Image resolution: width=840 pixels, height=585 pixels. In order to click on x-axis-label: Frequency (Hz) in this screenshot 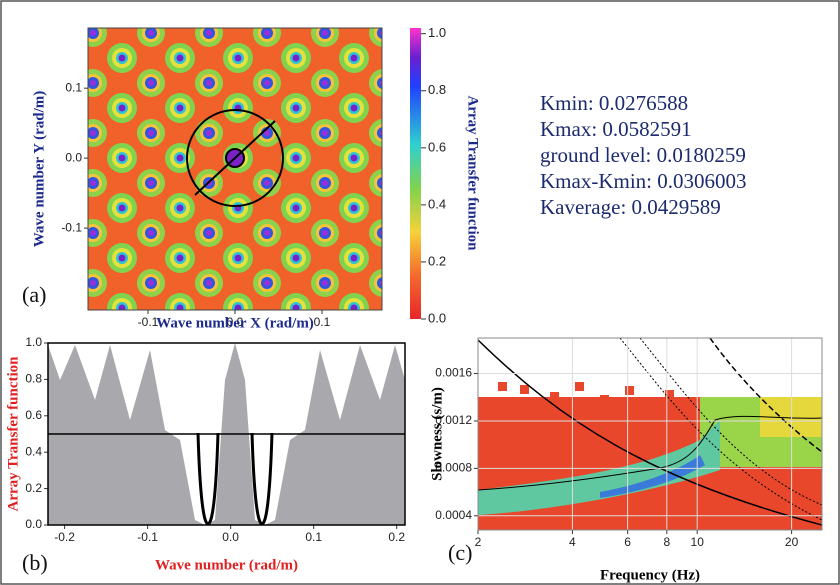, I will do `click(650, 575)`.